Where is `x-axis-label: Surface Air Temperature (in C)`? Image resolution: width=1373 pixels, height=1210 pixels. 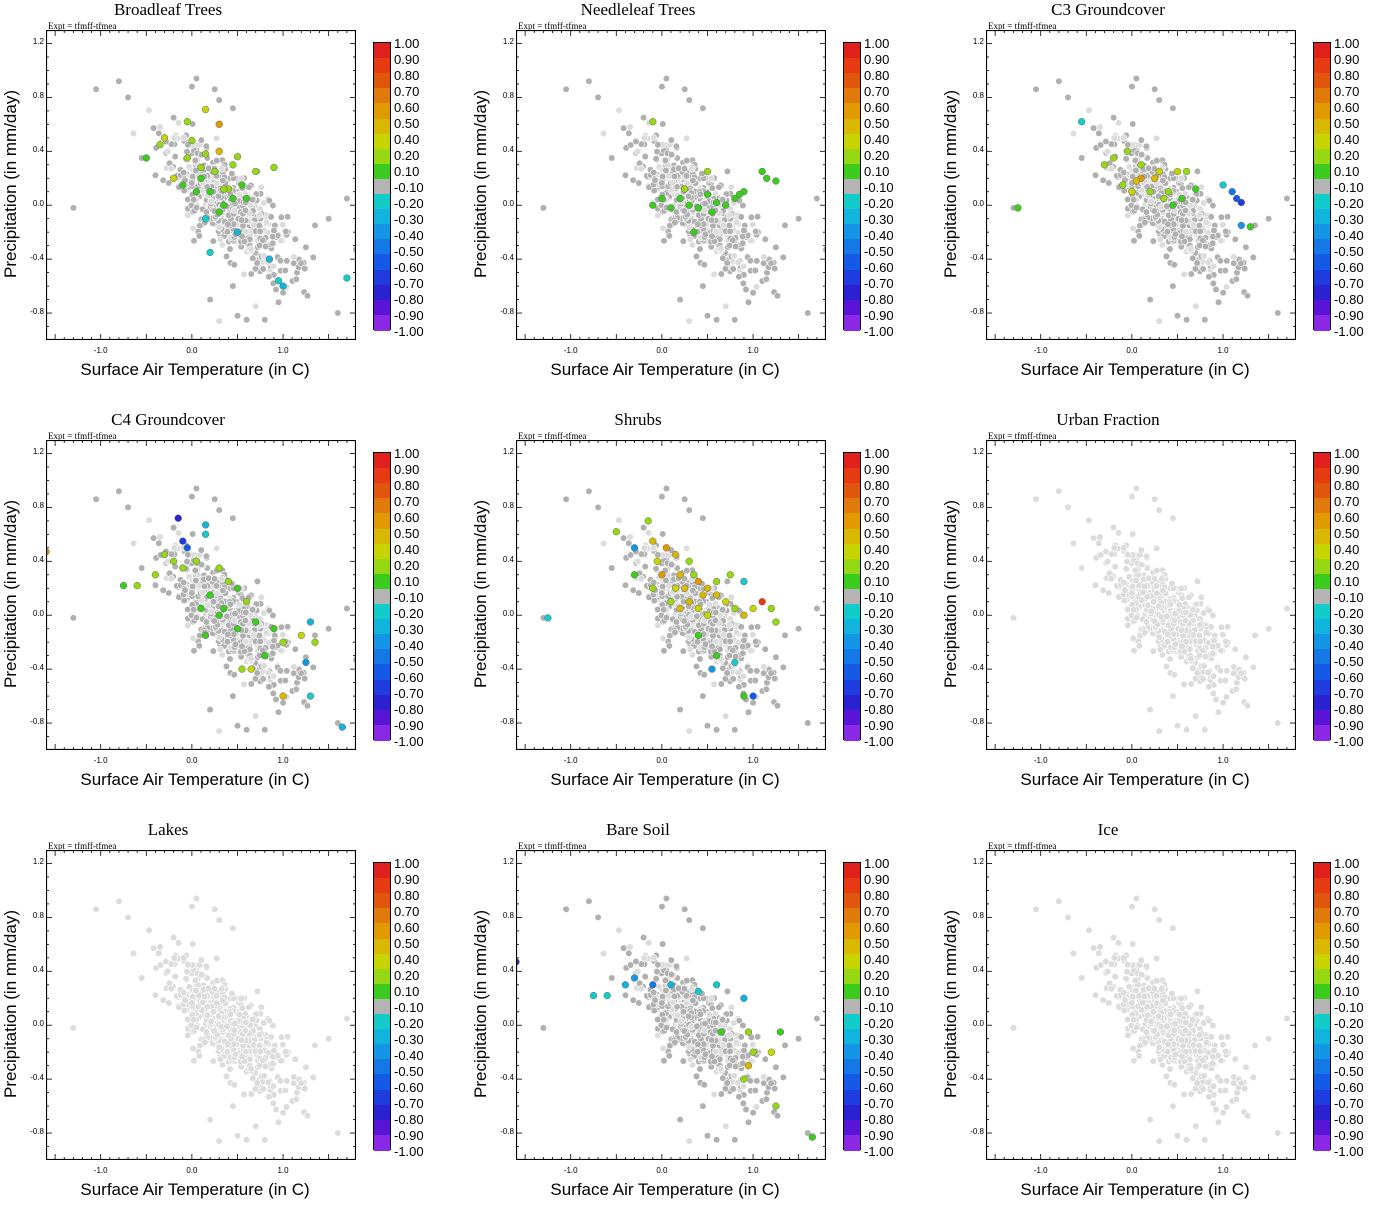
x-axis-label: Surface Air Temperature (in C) is located at coordinates (1135, 370).